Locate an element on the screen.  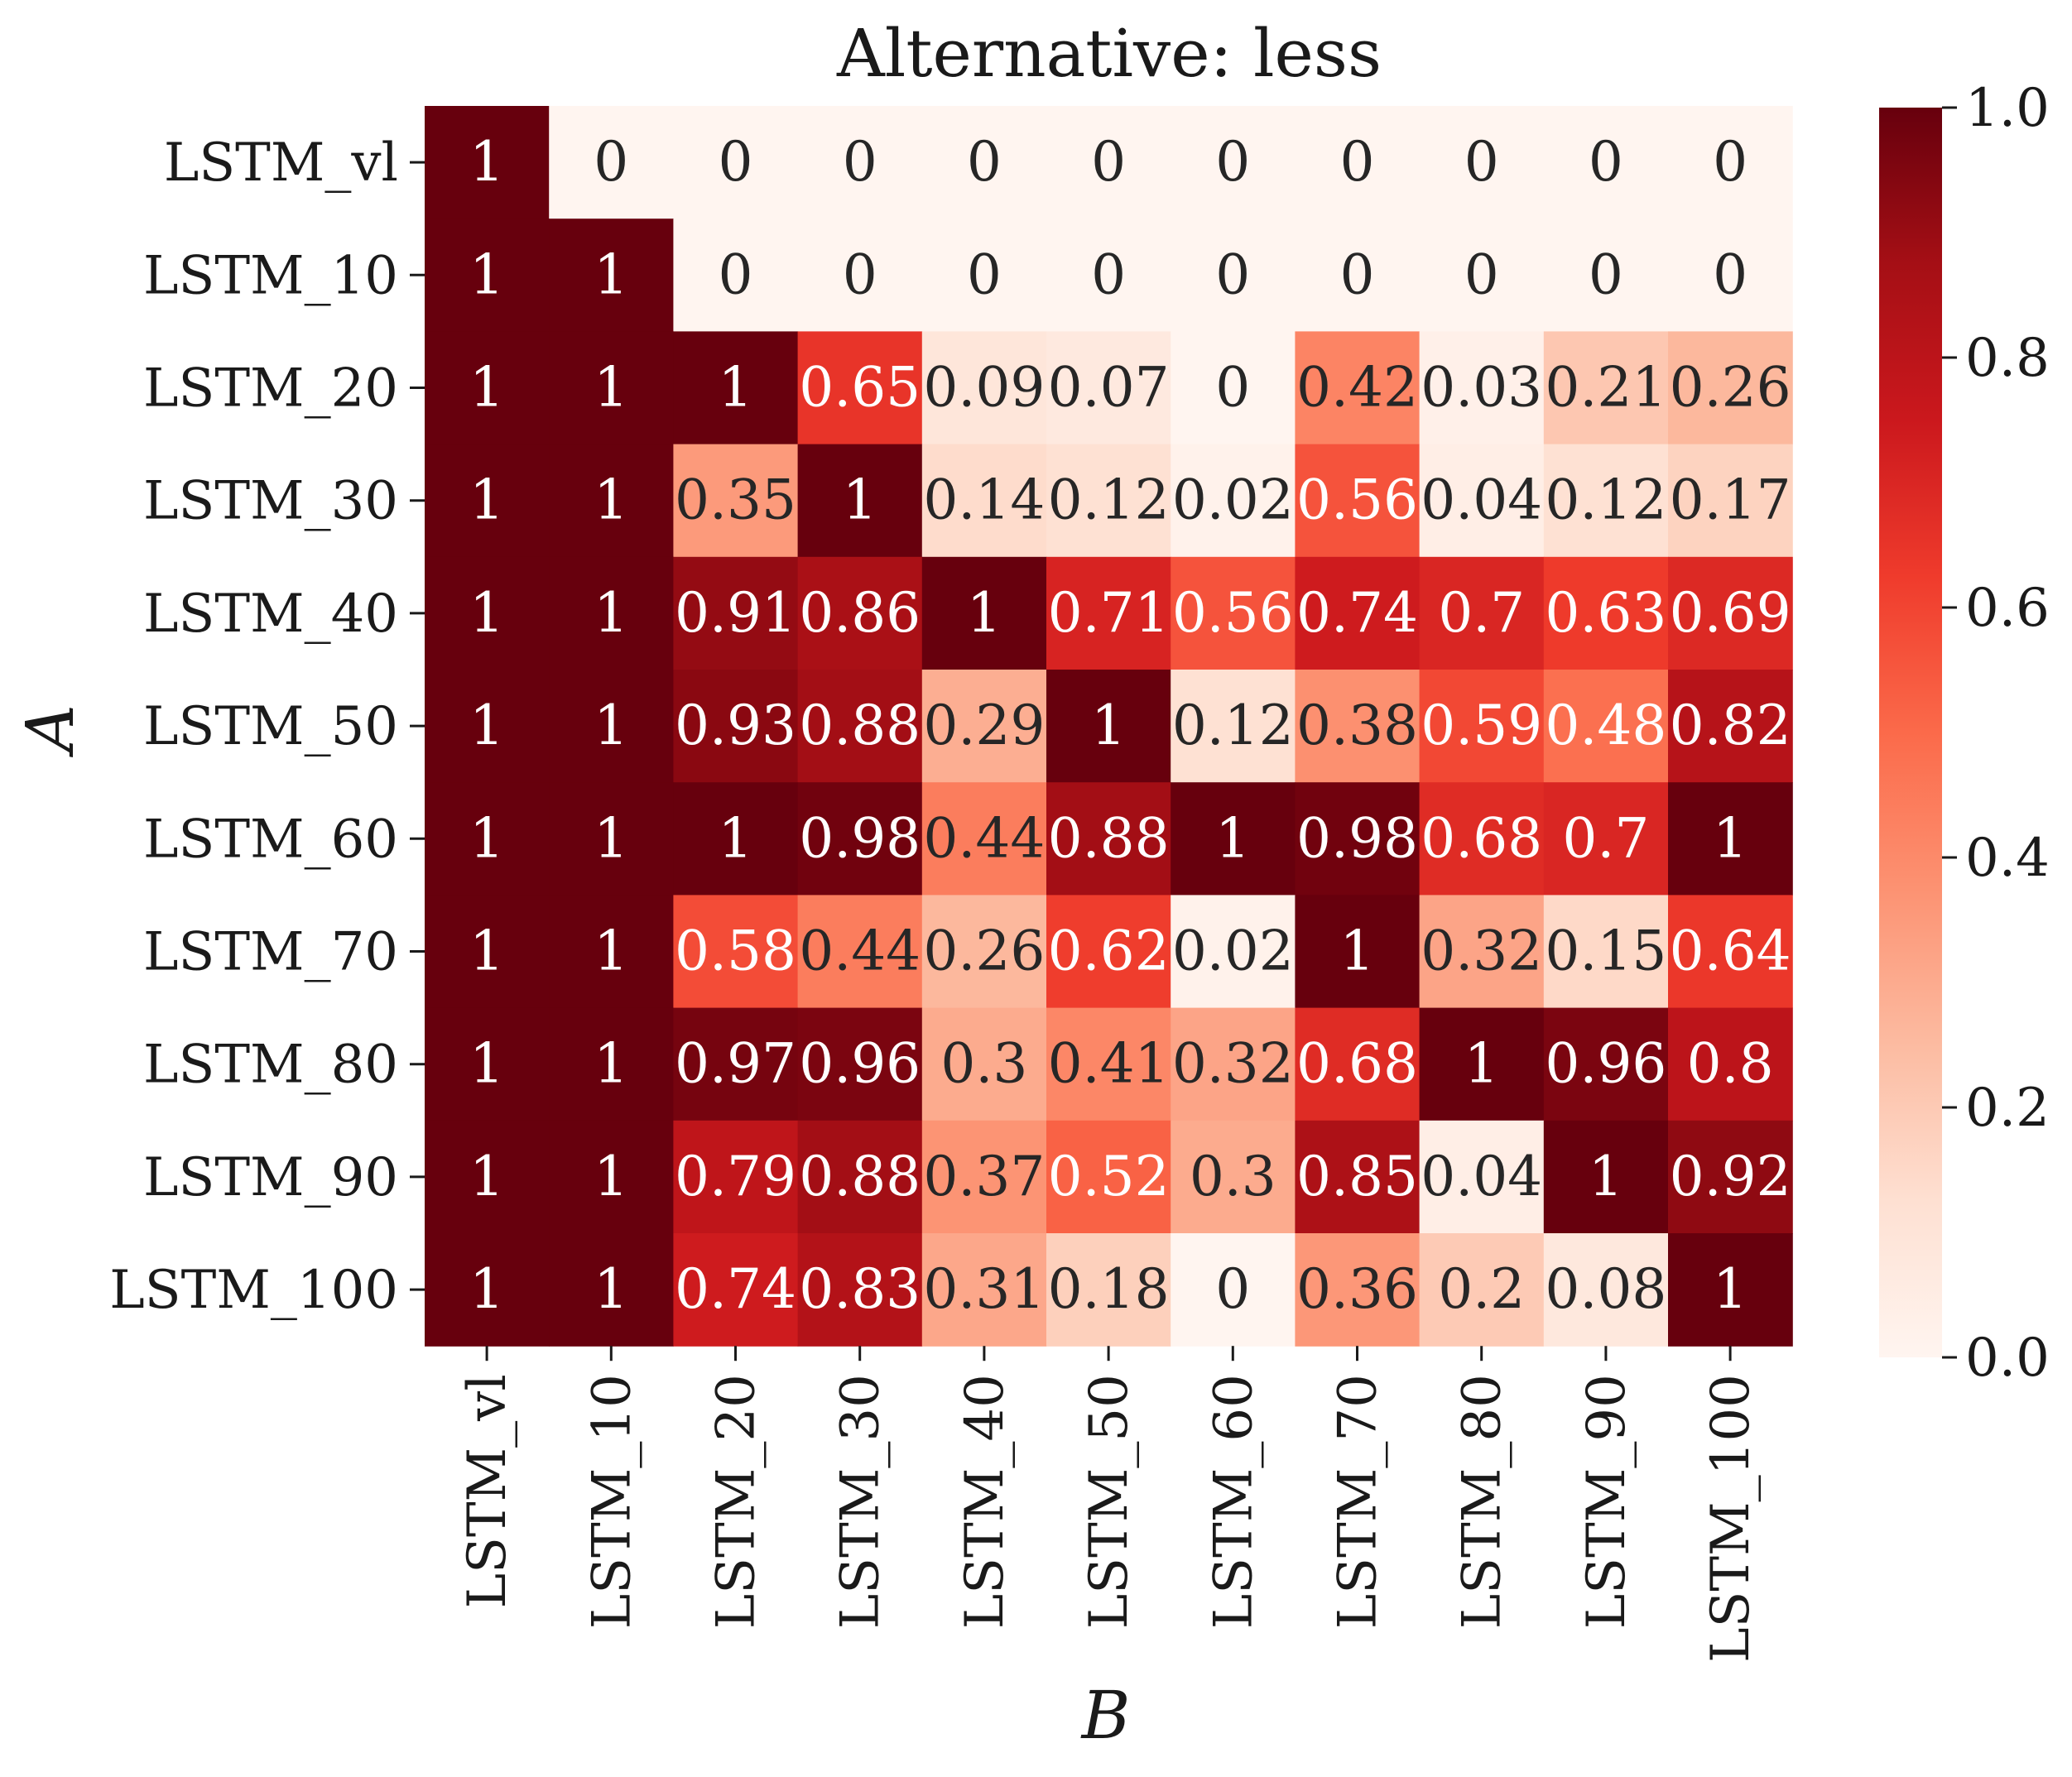
cell-value-label: 0.41 is located at coordinates (1109, 1064).